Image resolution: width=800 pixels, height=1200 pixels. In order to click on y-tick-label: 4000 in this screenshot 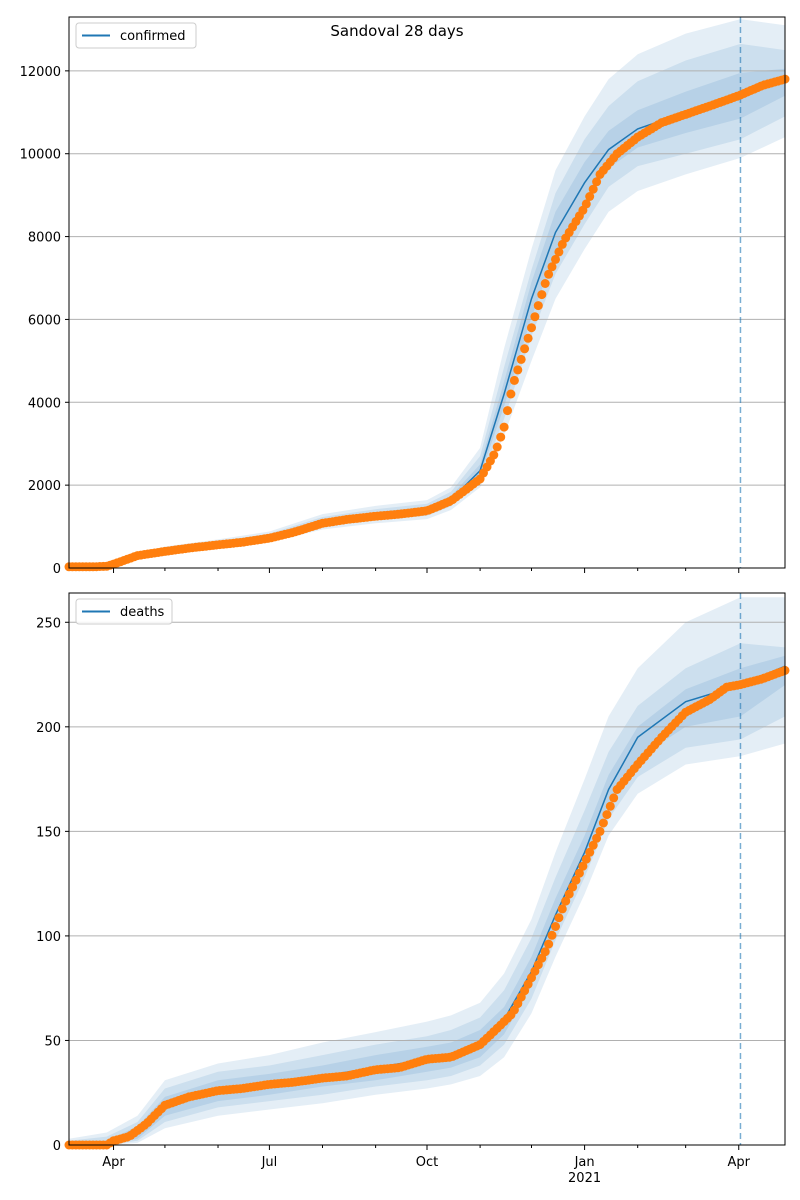, I will do `click(44, 403)`.